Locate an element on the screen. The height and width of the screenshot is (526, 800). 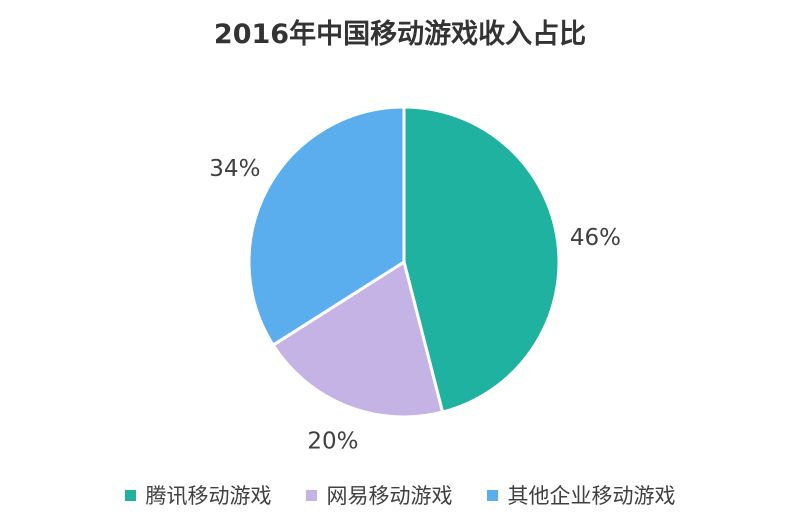
legend: 腾讯移动游戏 网易移动游戏 其他企业移动游戏 is located at coordinates (400, 495).